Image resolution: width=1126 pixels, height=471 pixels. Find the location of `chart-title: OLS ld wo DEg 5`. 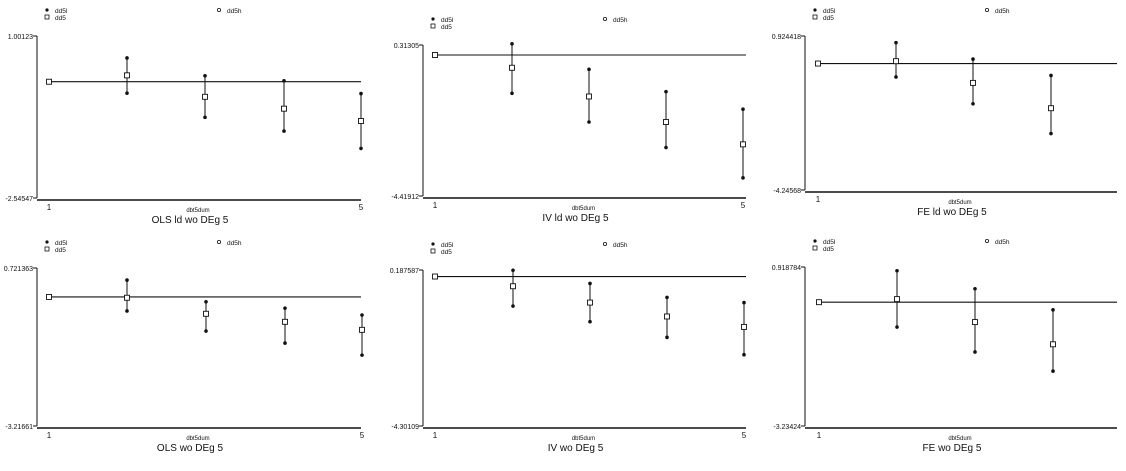

chart-title: OLS ld wo DEg 5 is located at coordinates (190, 220).